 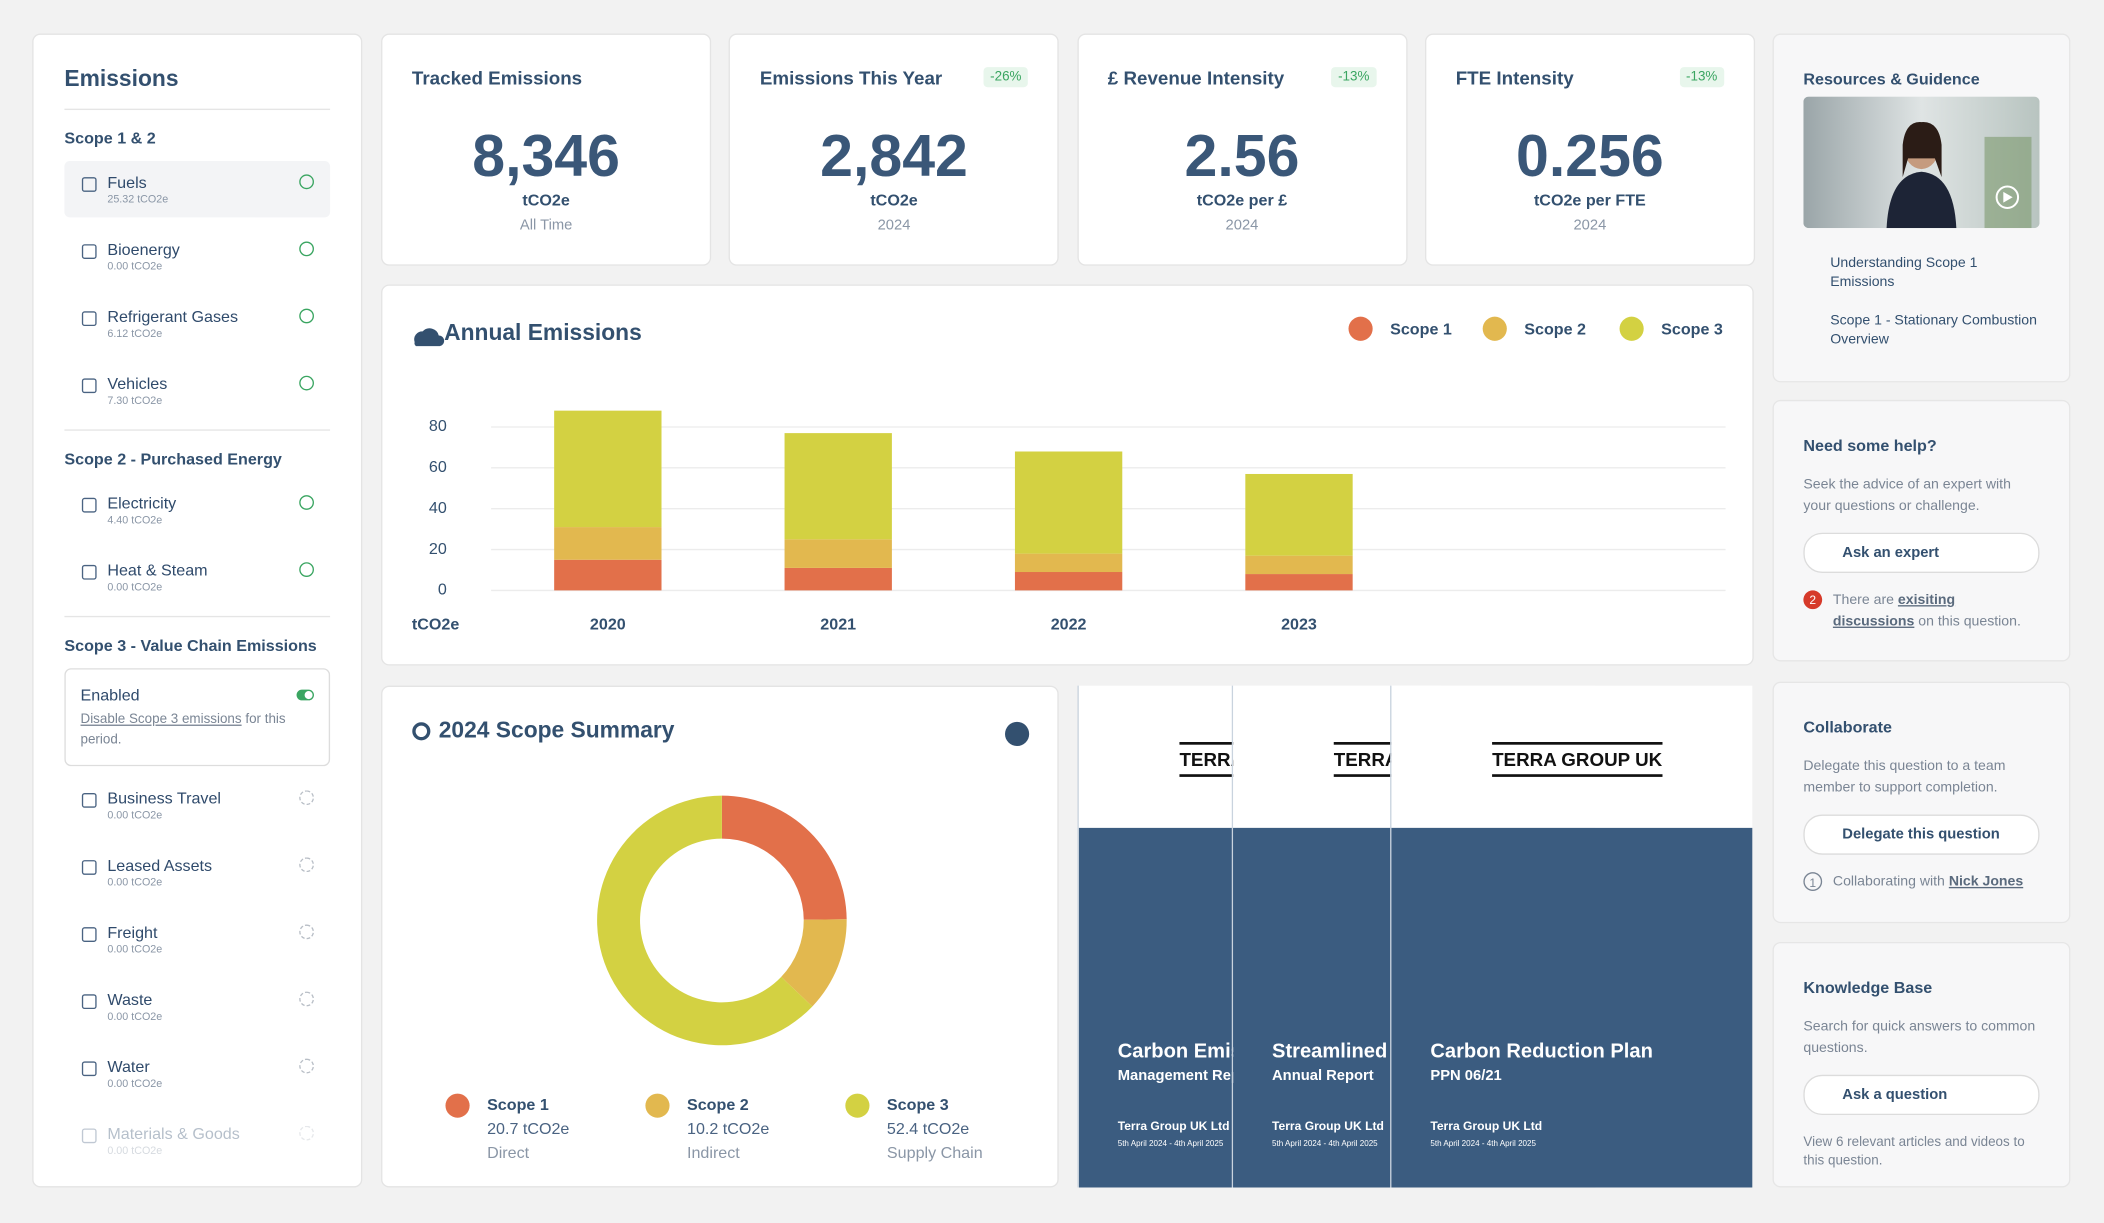 I want to click on legend-label: Scope 1, so click(x=1421, y=329).